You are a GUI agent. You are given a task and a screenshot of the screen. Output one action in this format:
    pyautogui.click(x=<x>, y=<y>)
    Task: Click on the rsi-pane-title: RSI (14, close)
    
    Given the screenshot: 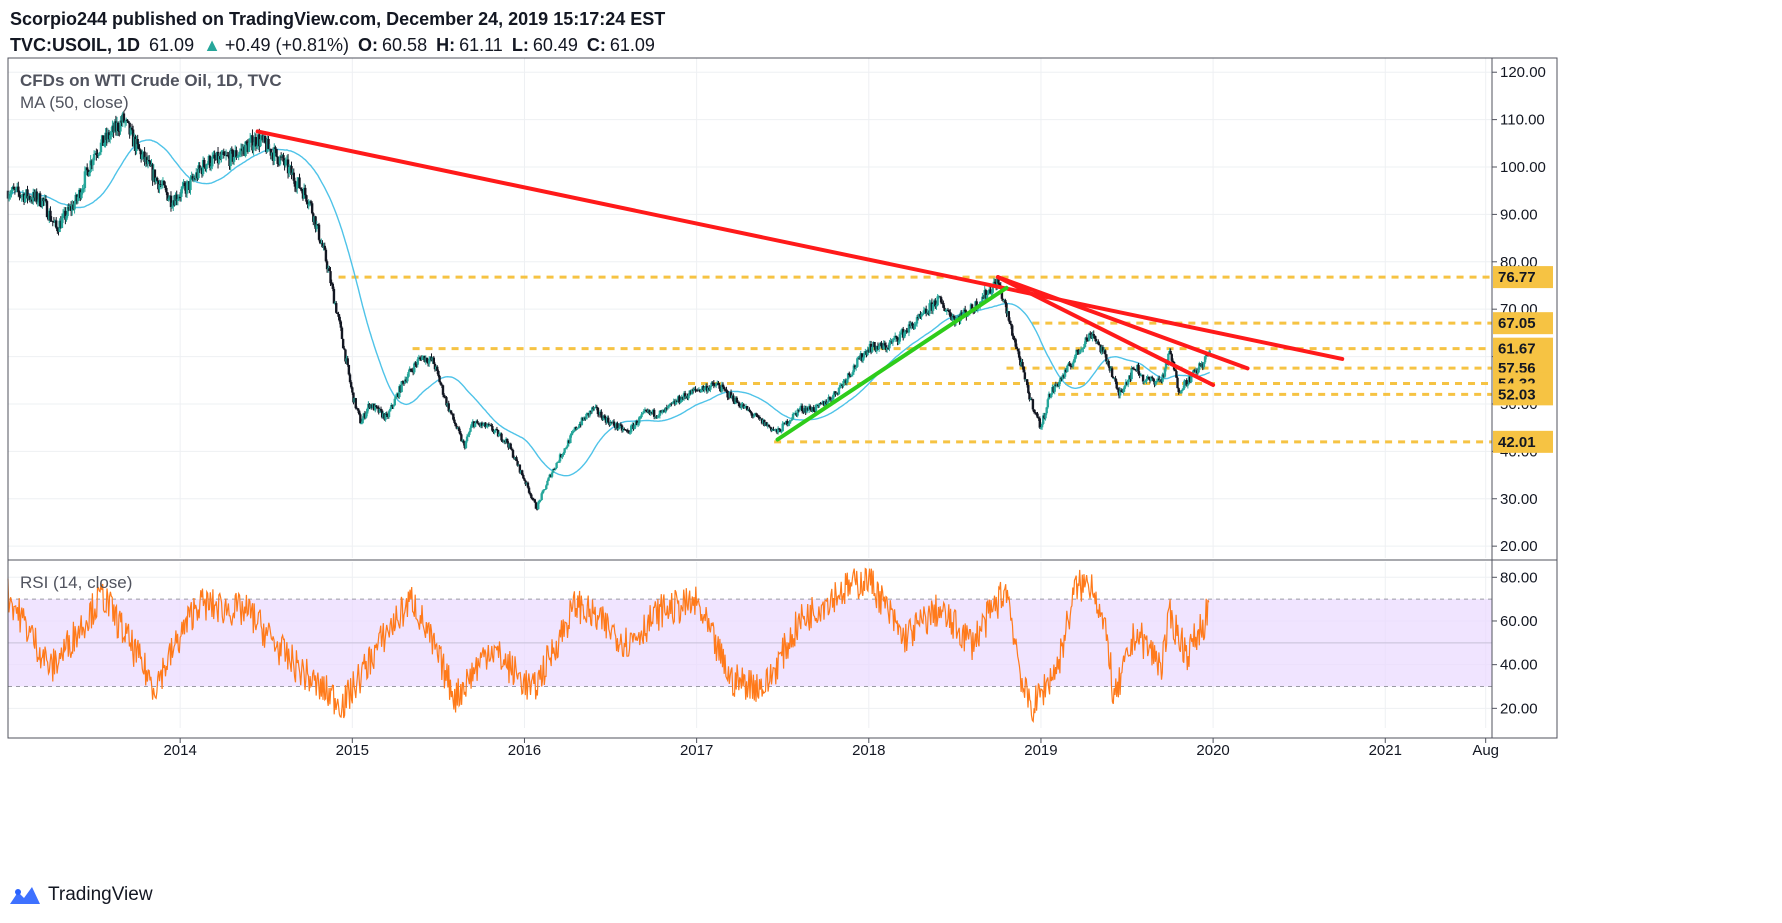 What is the action you would take?
    pyautogui.click(x=76, y=582)
    